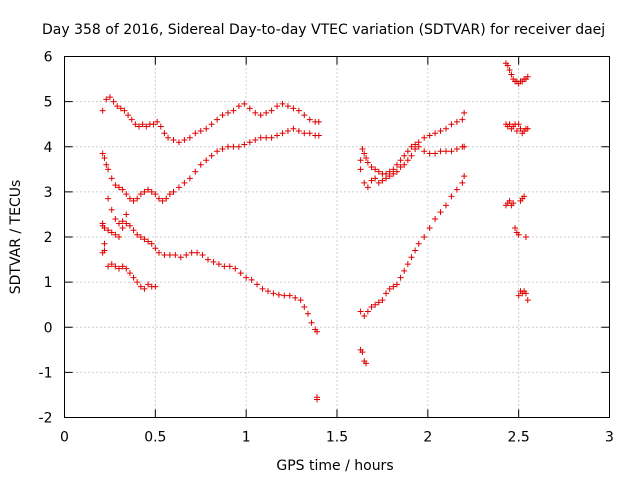 The image size is (640, 480). I want to click on x-tick-label: 1, so click(246, 438).